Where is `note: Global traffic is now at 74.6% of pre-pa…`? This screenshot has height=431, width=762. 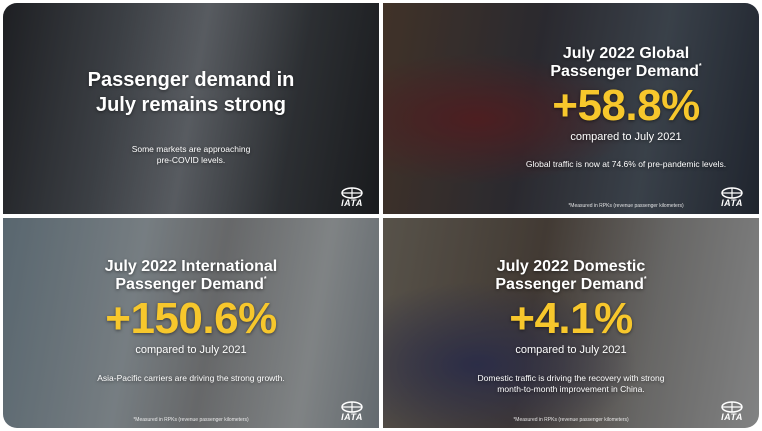 note: Global traffic is now at 74.6% of pre-pa… is located at coordinates (626, 164).